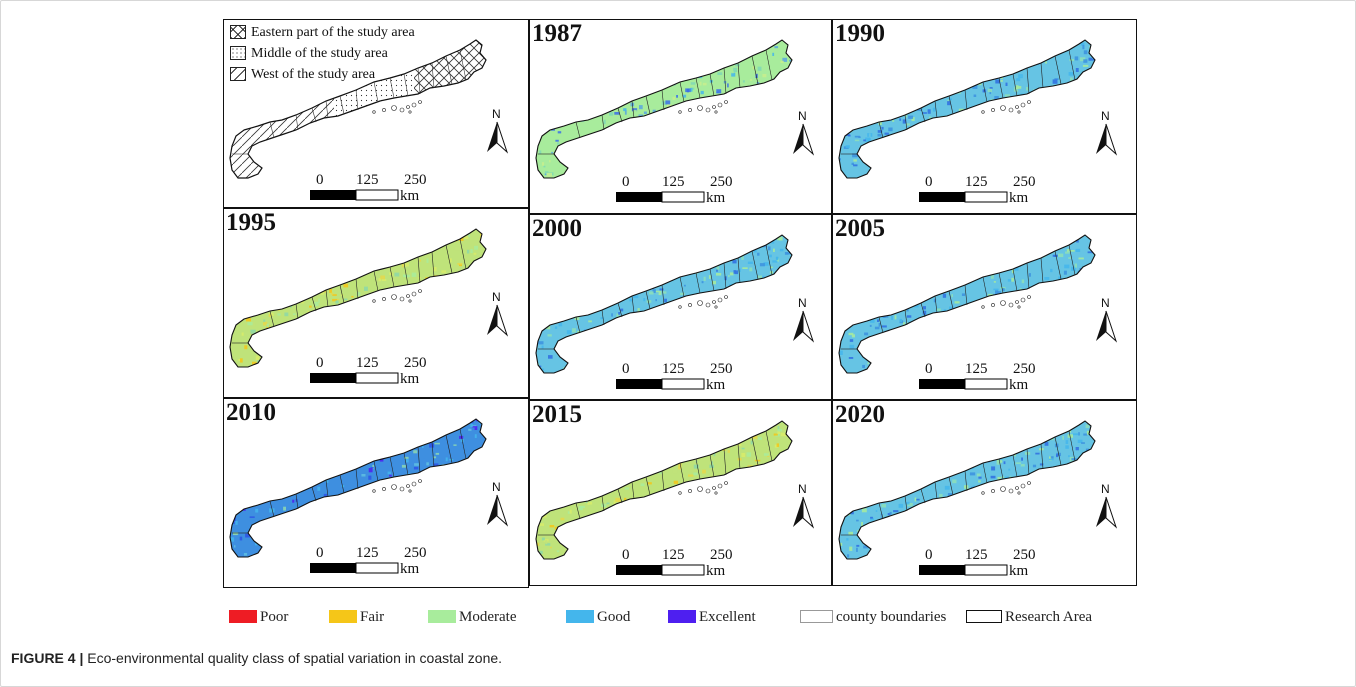  I want to click on panel-2005-north-arrow-icon-half, so click(1111, 326).